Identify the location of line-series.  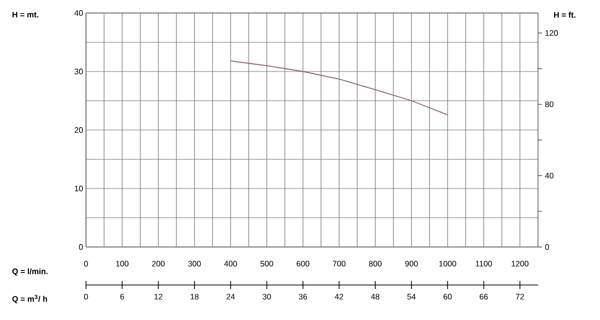
(339, 88).